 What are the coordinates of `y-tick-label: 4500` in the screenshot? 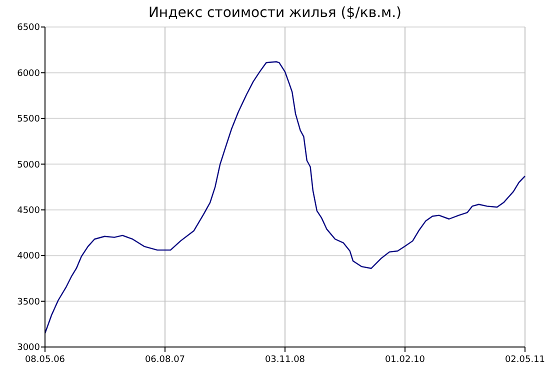 It's located at (28, 211).